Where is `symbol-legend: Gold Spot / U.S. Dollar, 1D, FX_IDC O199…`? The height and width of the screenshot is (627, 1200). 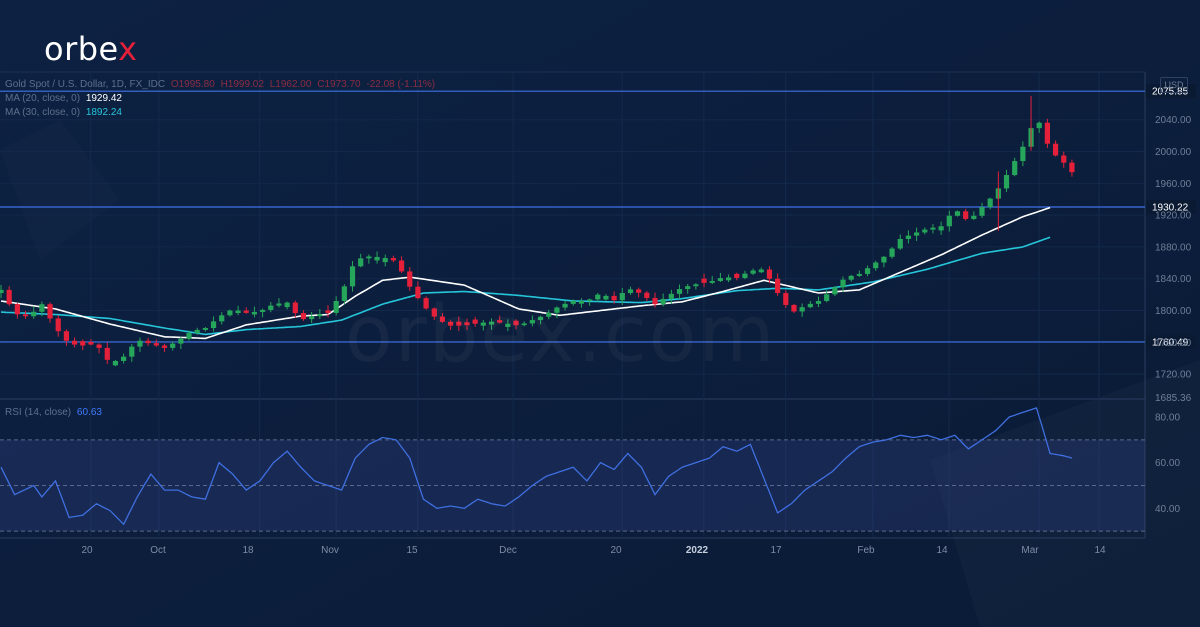
symbol-legend: Gold Spot / U.S. Dollar, 1D, FX_IDC O199… is located at coordinates (221, 84).